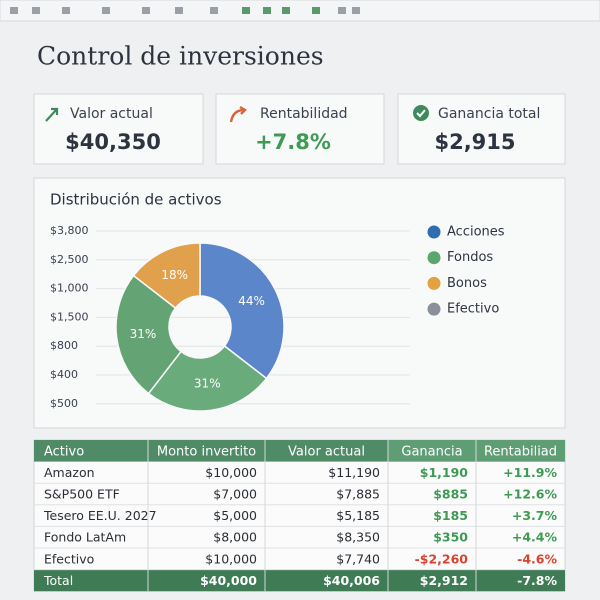  What do you see at coordinates (251, 301) in the screenshot?
I see `slice-label: 44%` at bounding box center [251, 301].